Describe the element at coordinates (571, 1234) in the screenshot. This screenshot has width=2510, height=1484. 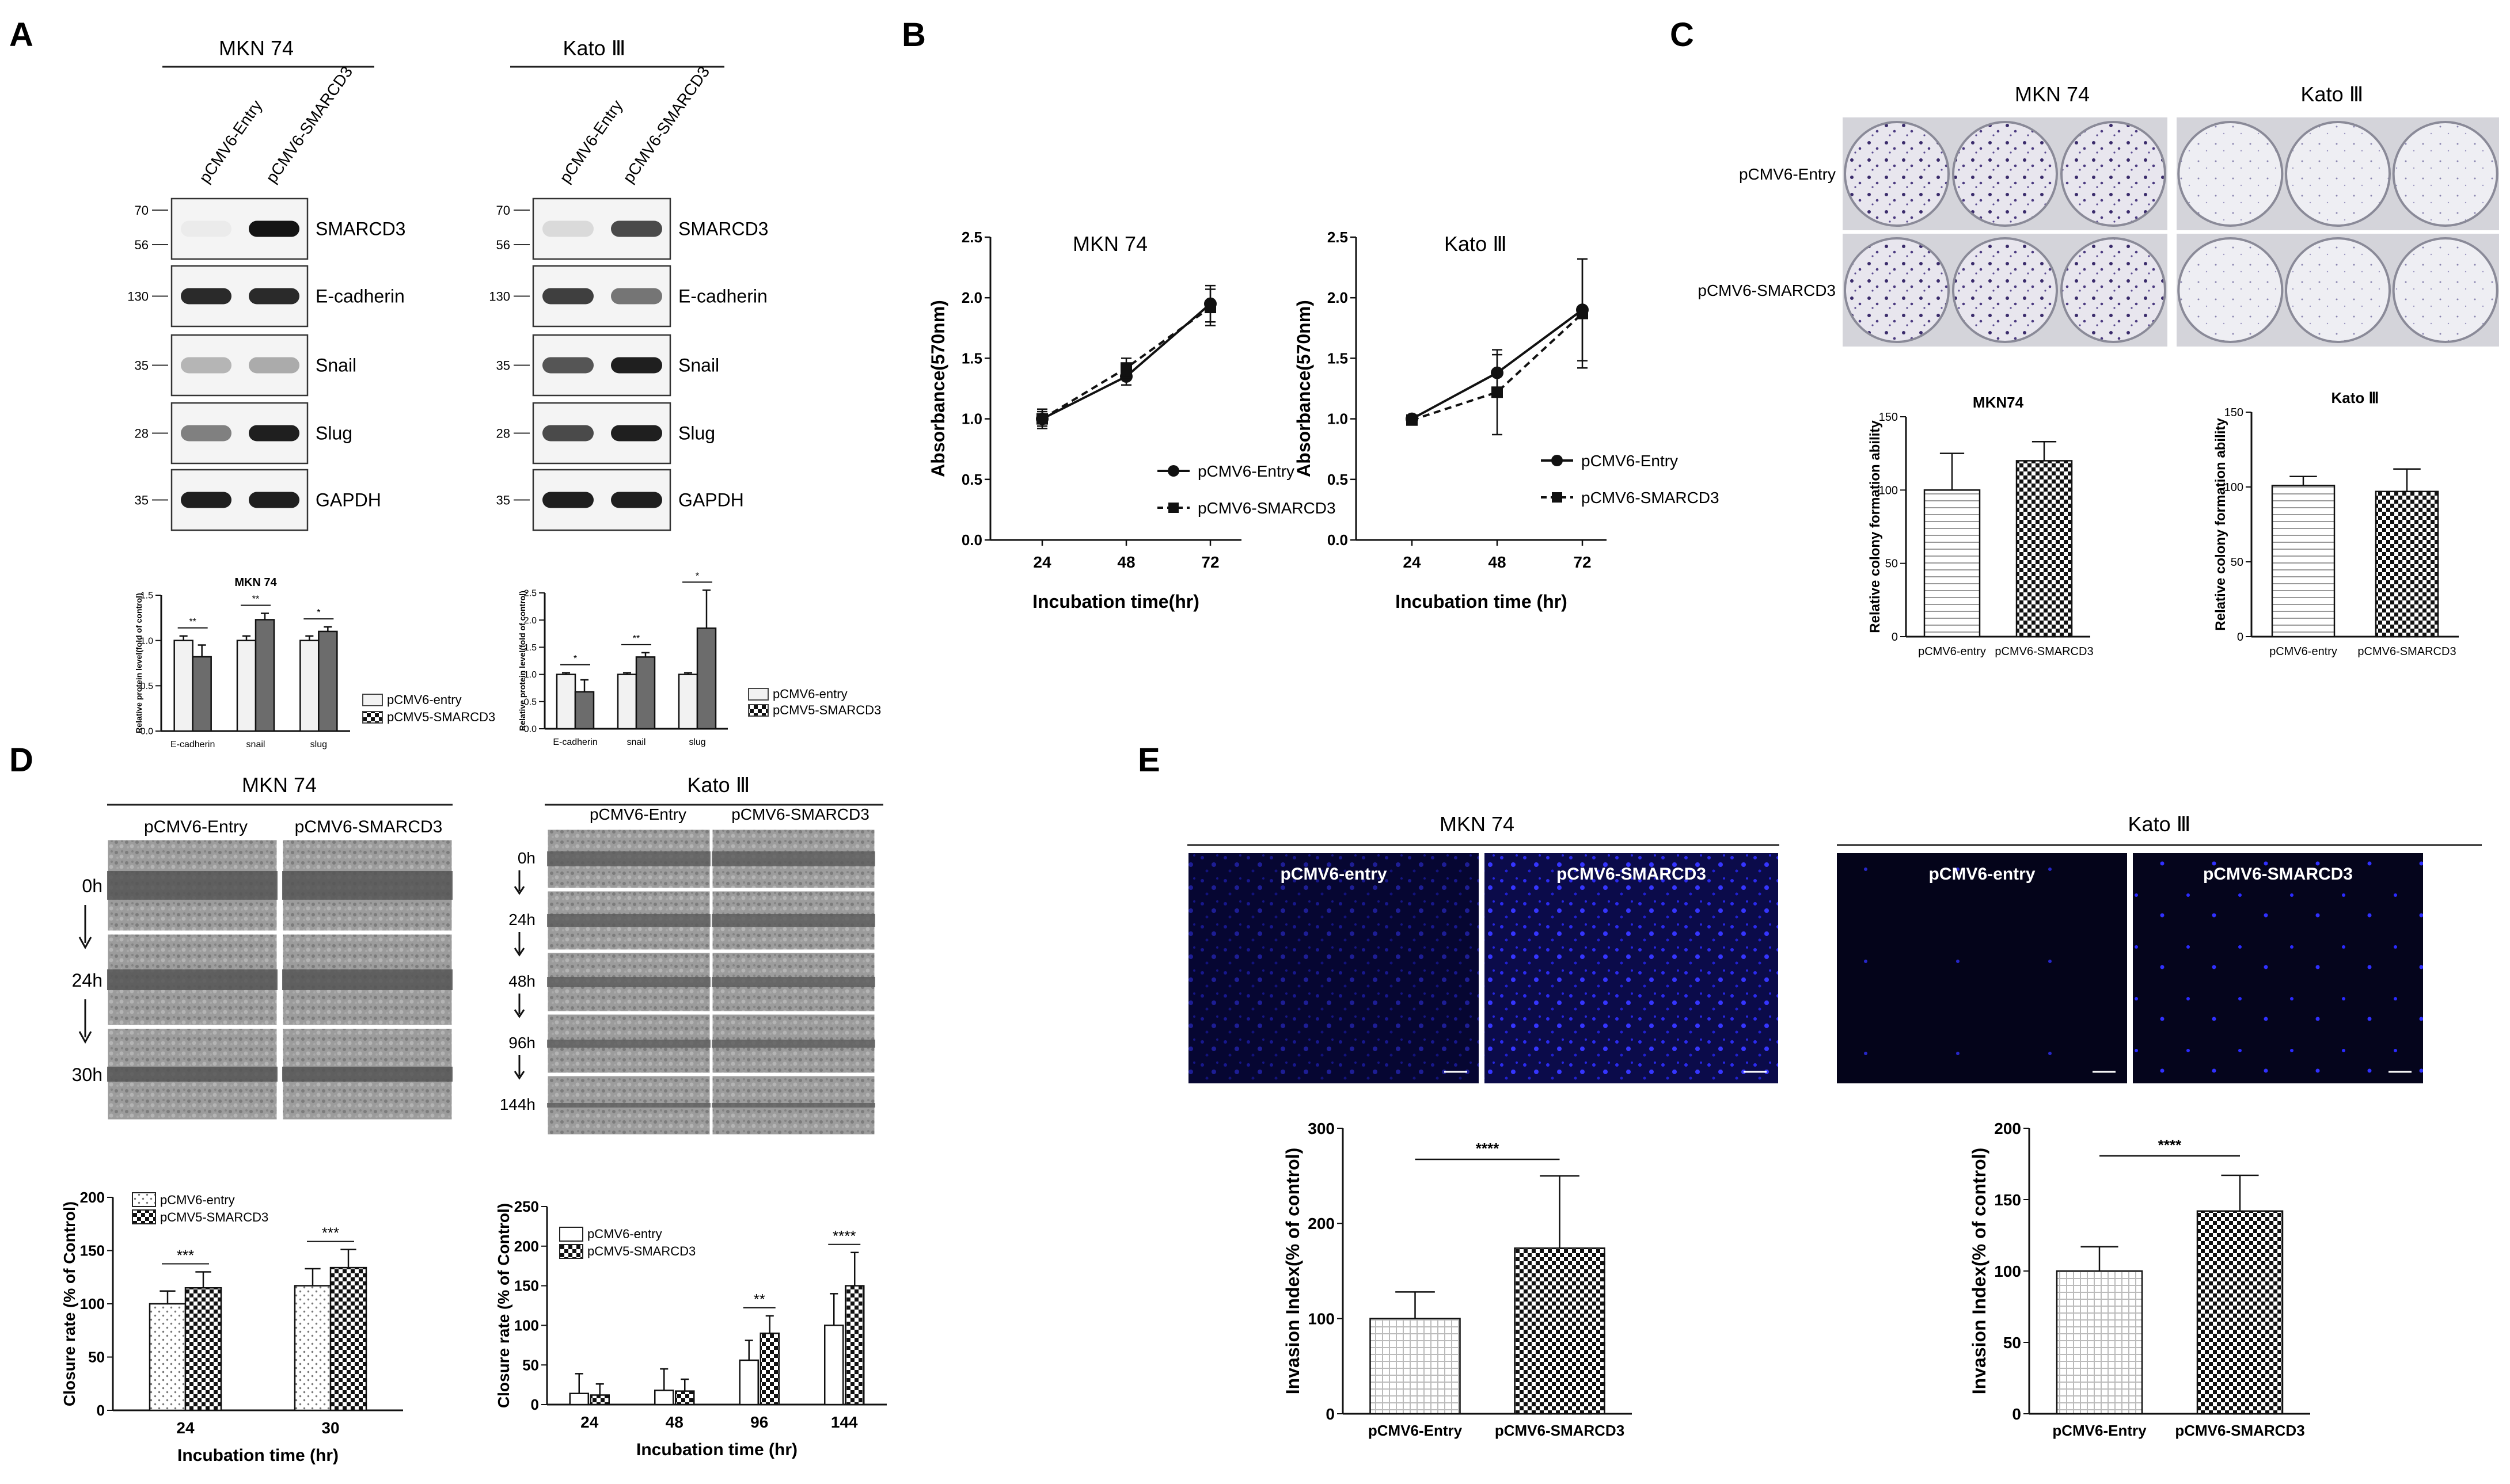
I see `legend-swatch-entry` at that location.